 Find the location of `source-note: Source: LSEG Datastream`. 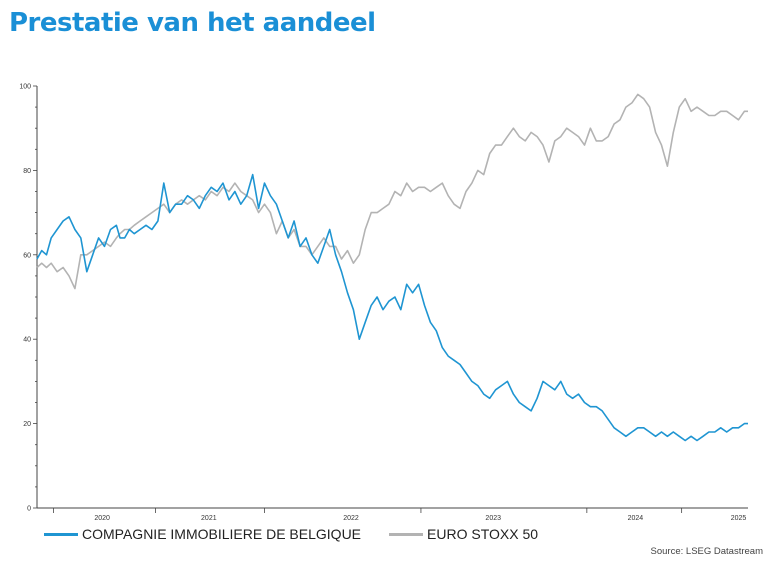

source-note: Source: LSEG Datastream is located at coordinates (706, 551).